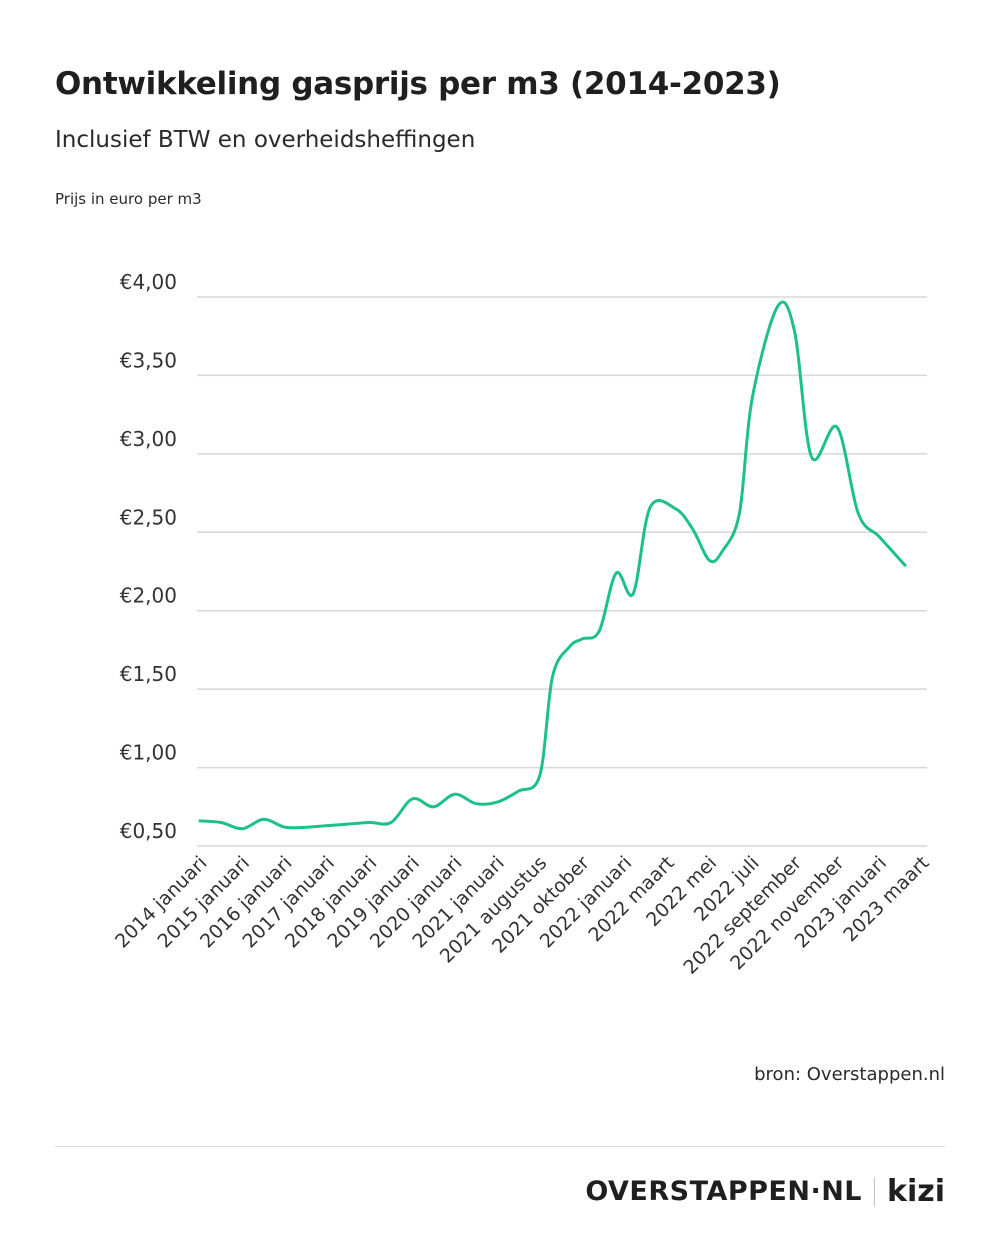  Describe the element at coordinates (875, 1191) in the screenshot. I see `logo-separator` at that location.